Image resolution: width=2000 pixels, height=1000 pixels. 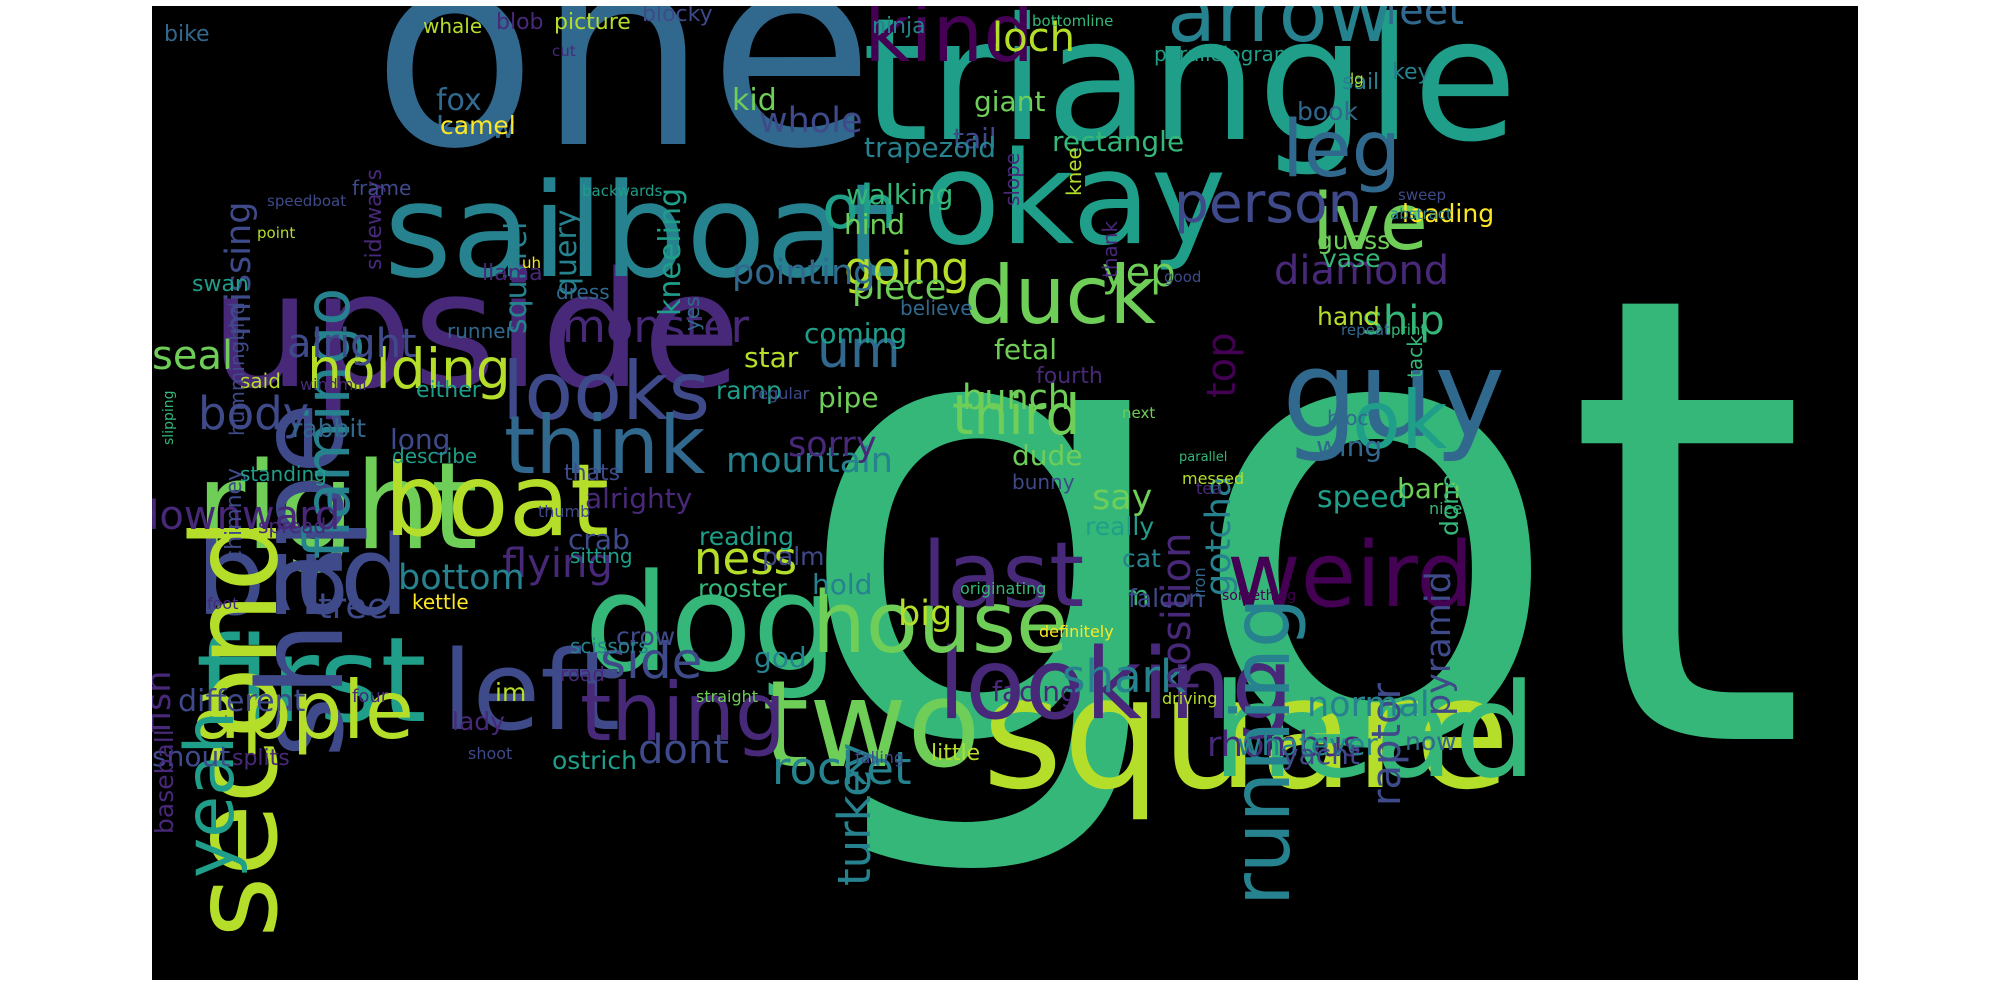 I want to click on word-78: different, so click(x=242, y=701).